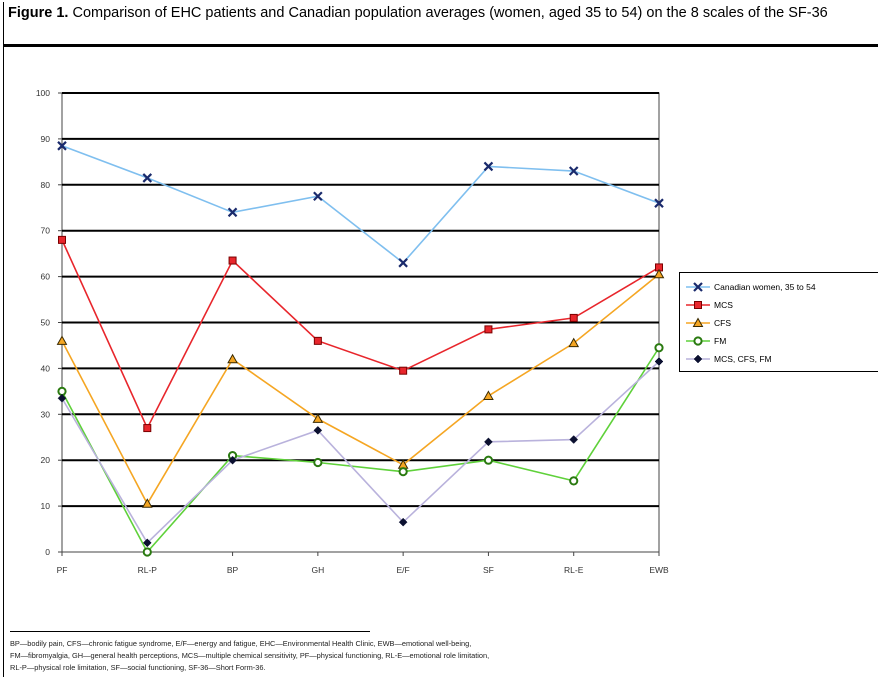 The image size is (878, 679). I want to click on legend-item: CFS, so click(781, 323).